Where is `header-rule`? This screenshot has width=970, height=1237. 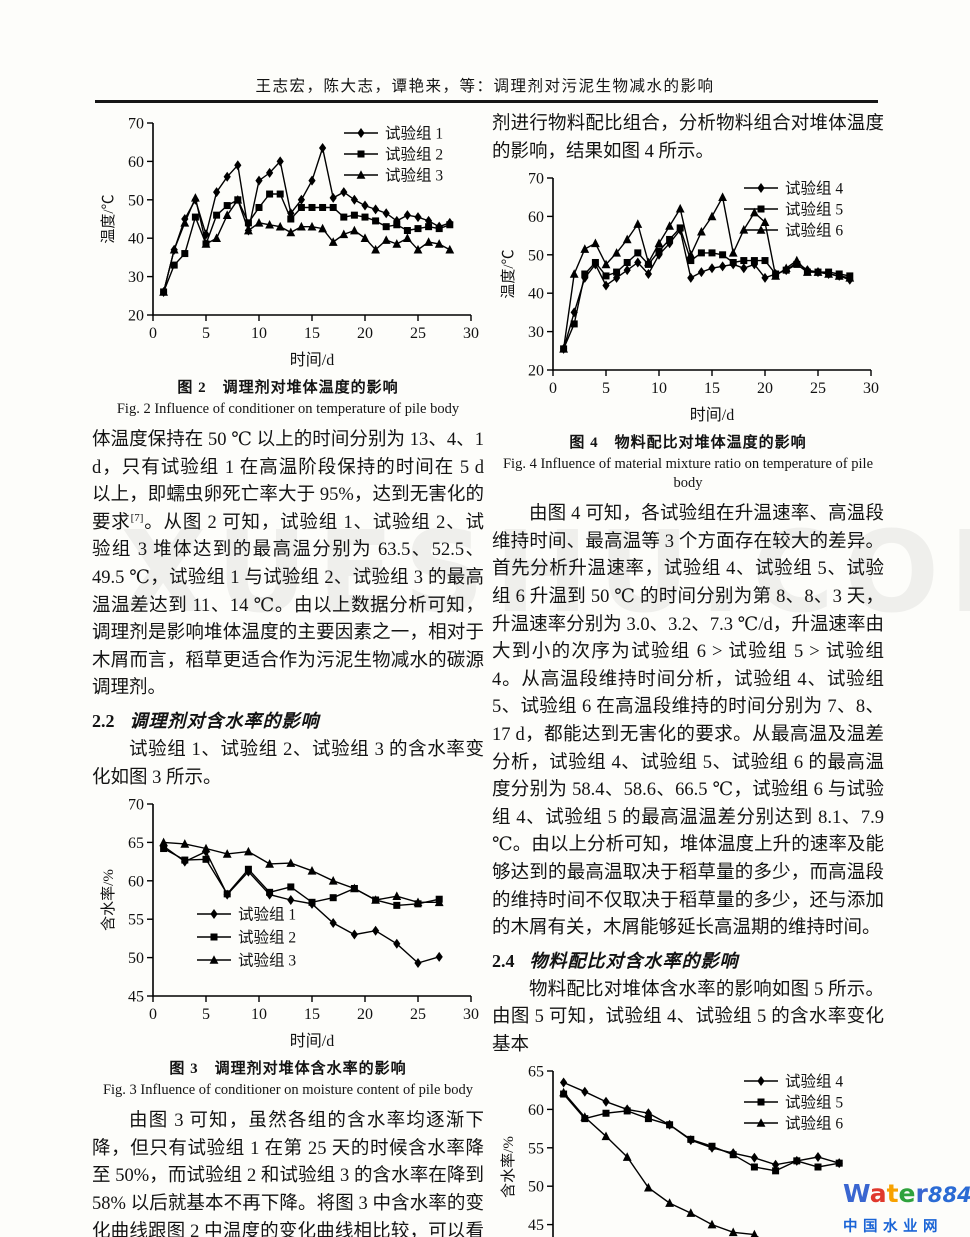 header-rule is located at coordinates (486, 101).